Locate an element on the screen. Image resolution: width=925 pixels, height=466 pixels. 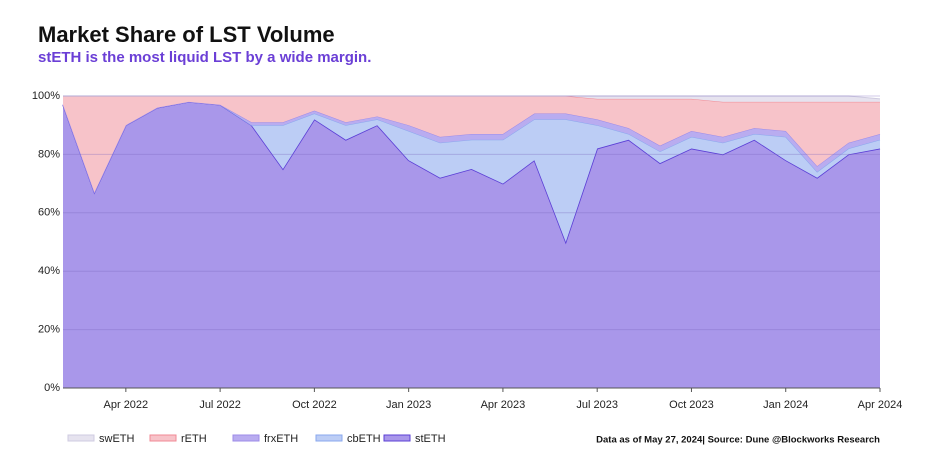
x-tick-label: Oct 2023 is located at coordinates (691, 405).